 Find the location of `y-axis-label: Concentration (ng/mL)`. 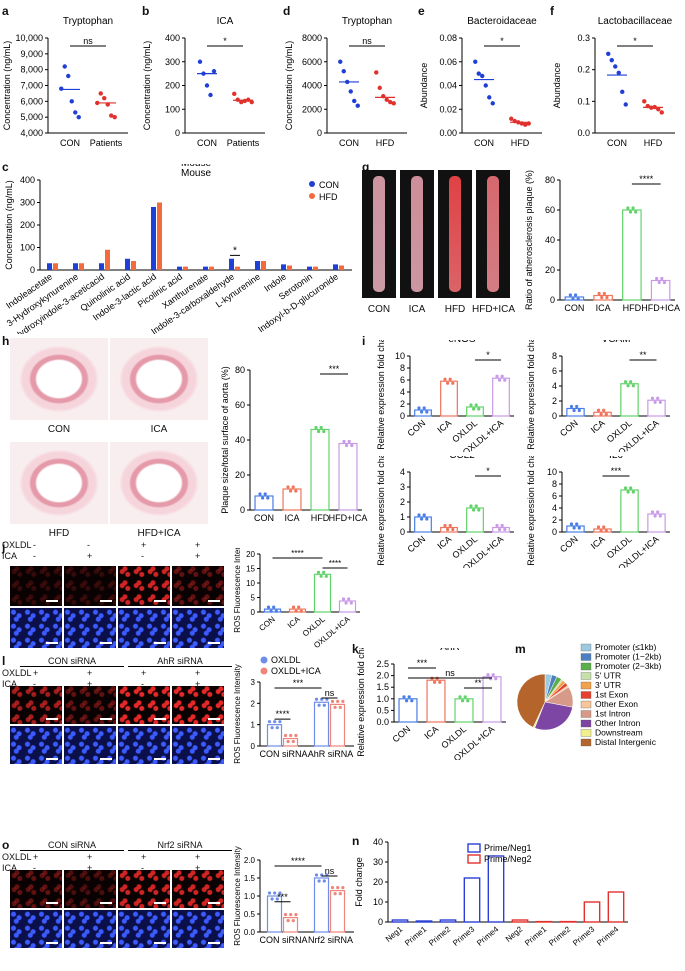

y-axis-label: Concentration (ng/mL) is located at coordinates (289, 86).